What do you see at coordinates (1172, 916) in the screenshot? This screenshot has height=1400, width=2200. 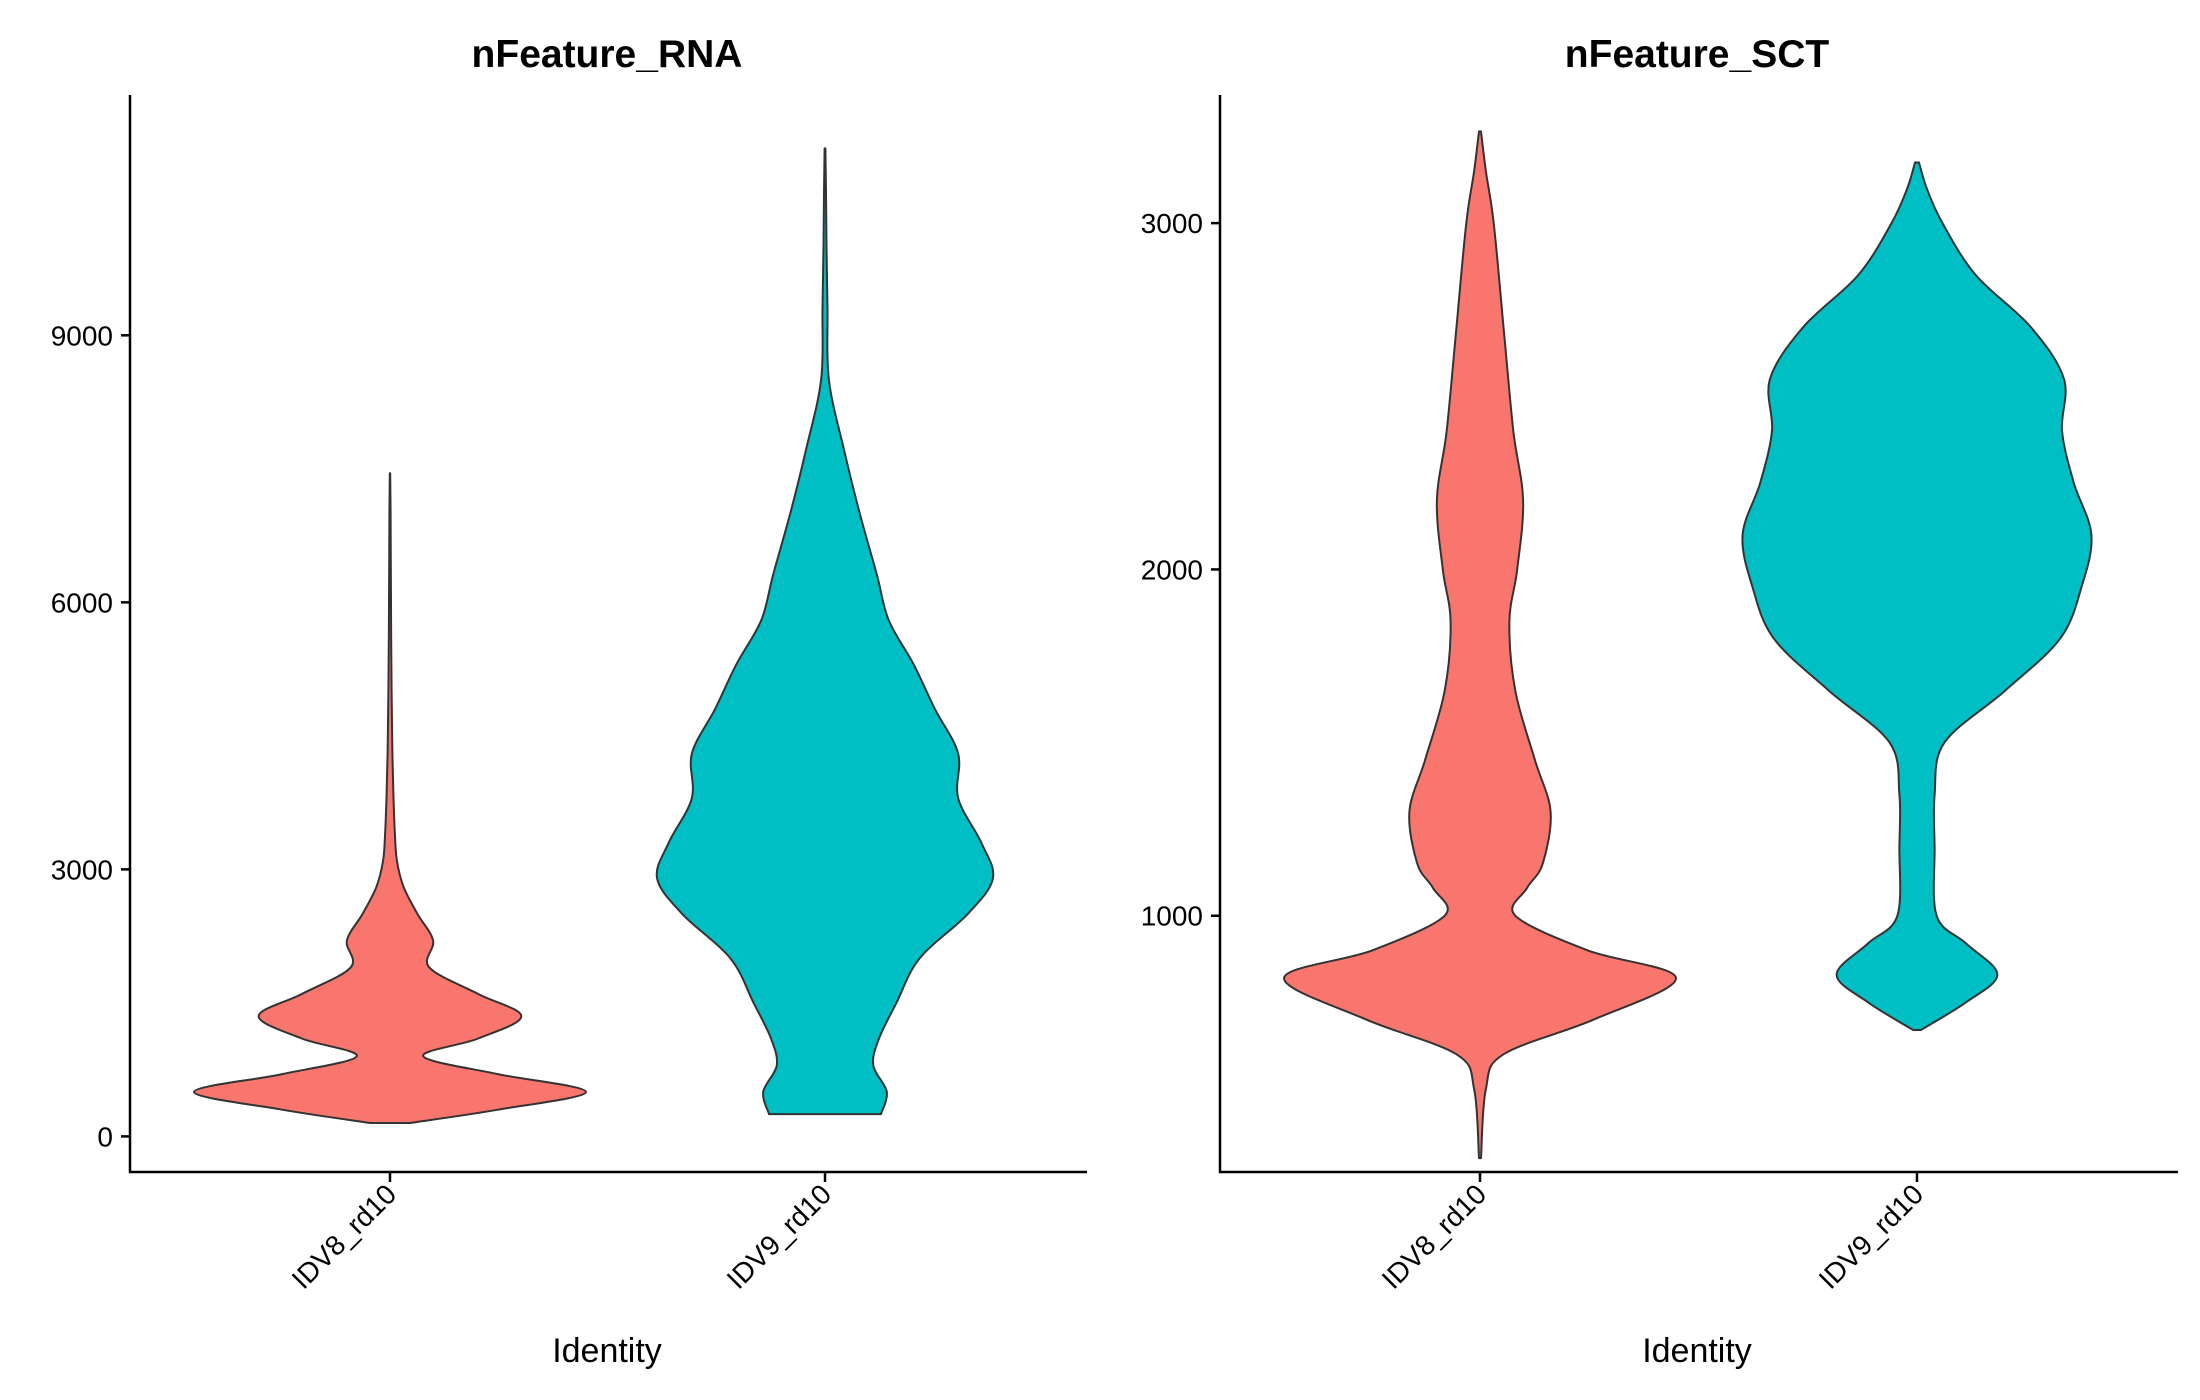 I see `y-tick-label: 1000` at bounding box center [1172, 916].